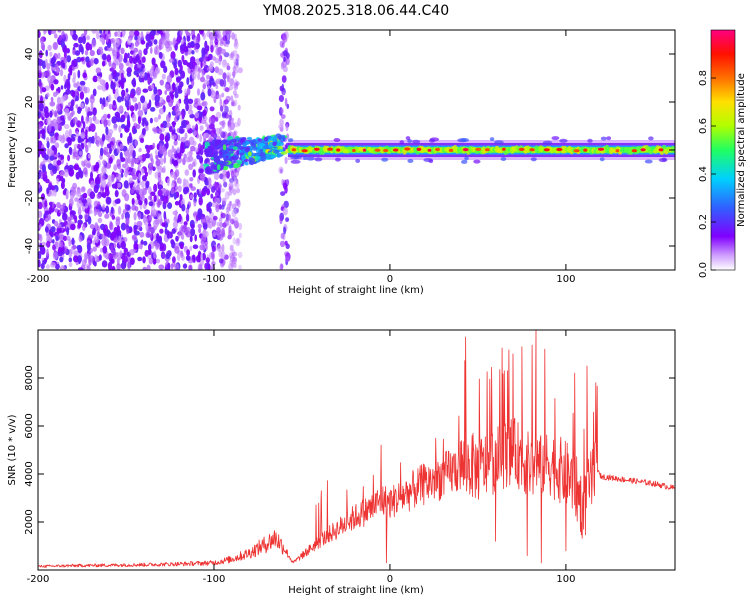  I want to click on spectrogram-carrier-trace, so click(480, 150).